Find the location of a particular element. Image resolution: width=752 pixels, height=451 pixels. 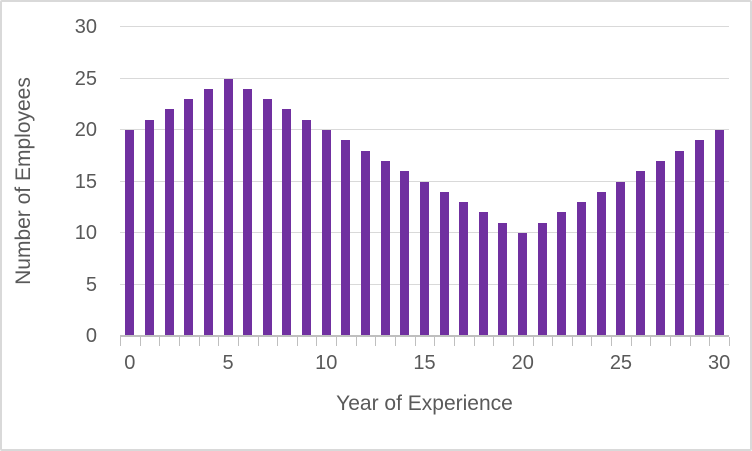

y-tick-label-5: 5 is located at coordinates (91, 284).